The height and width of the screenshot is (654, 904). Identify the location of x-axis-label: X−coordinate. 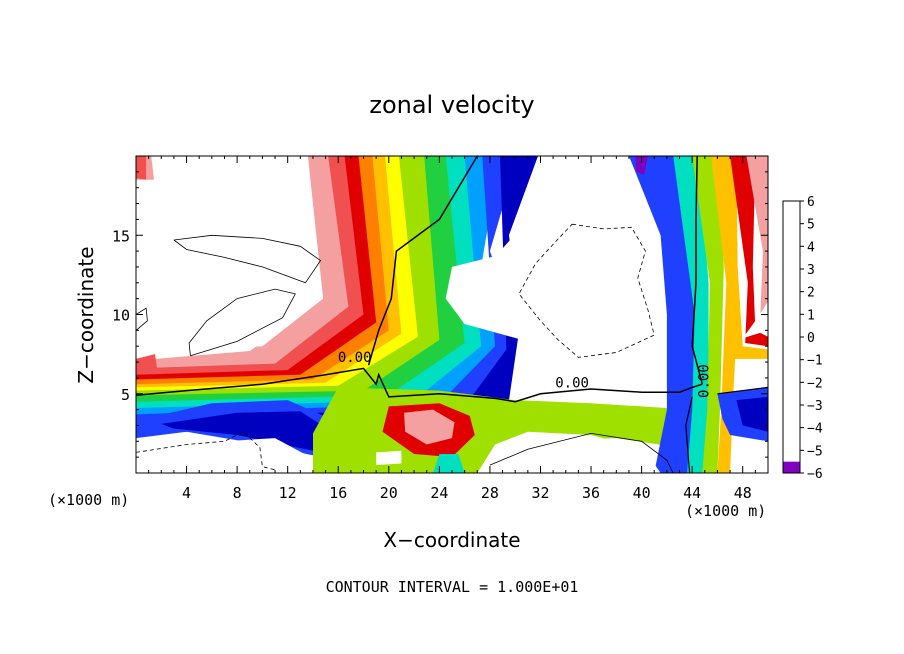
(451, 540).